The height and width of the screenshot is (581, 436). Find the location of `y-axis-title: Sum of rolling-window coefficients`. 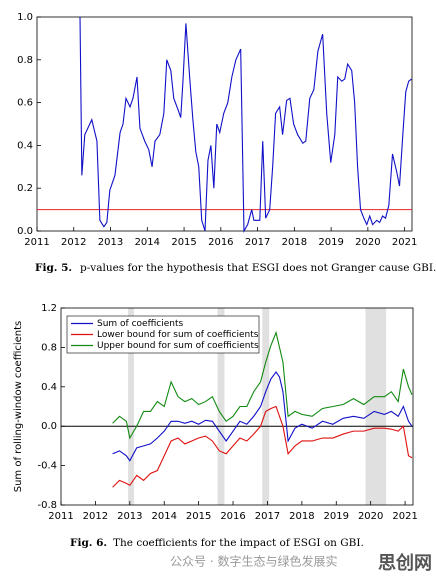

y-axis-title: Sum of rolling-window coefficients is located at coordinates (18, 407).